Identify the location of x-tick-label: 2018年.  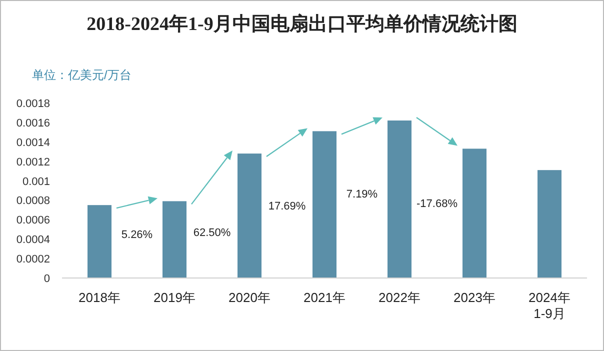
(99, 297).